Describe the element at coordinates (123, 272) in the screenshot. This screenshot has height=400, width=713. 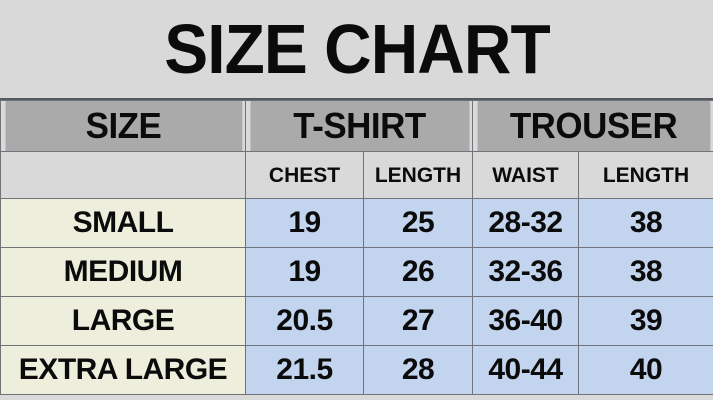
I see `size-label: MEDIUM` at that location.